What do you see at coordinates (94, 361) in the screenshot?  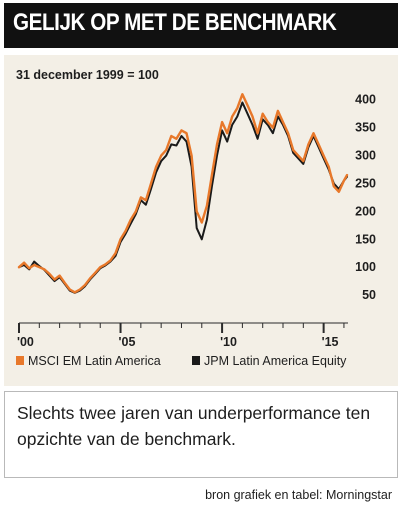 I see `legend-label-msci: MSCI EM Latin America` at bounding box center [94, 361].